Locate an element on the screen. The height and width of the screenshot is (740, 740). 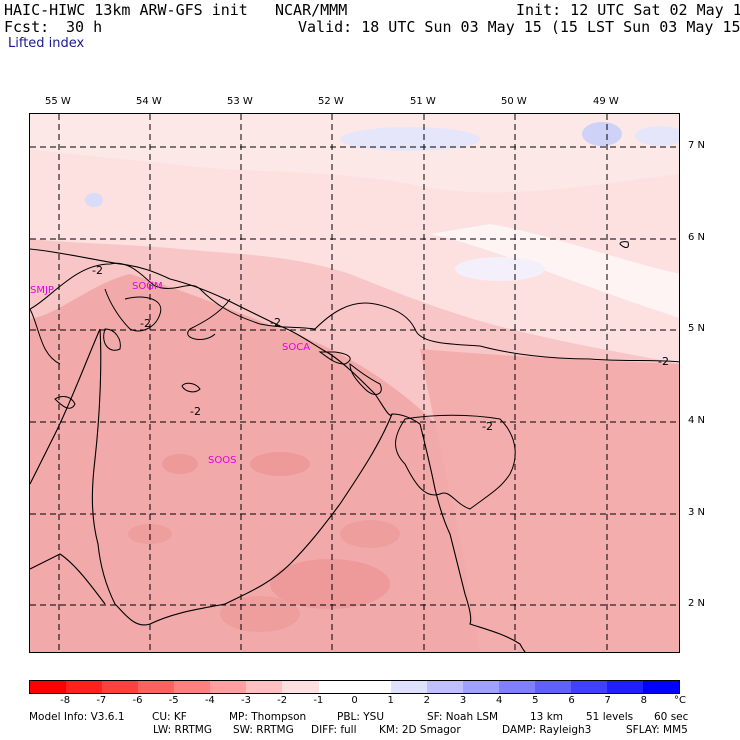
footer-model-info: Model Info: V3.6.1 is located at coordinates (77, 717).